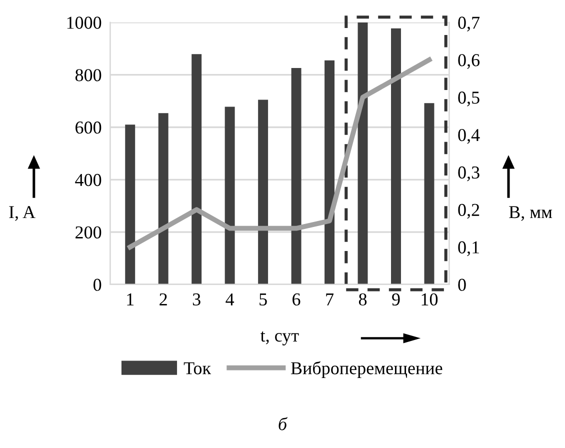 This screenshot has height=448, width=565. I want to click on x-tick-label: 6, so click(296, 299).